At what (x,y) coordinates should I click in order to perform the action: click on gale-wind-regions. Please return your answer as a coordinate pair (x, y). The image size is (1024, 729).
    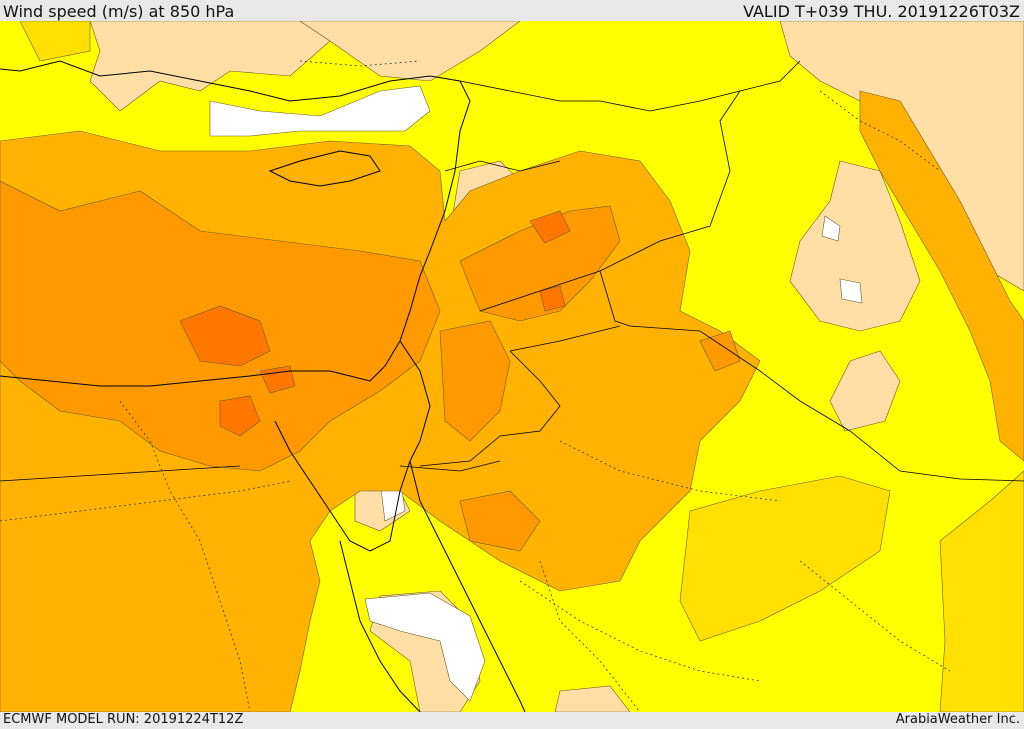
    Looking at the image, I should click on (375, 323).